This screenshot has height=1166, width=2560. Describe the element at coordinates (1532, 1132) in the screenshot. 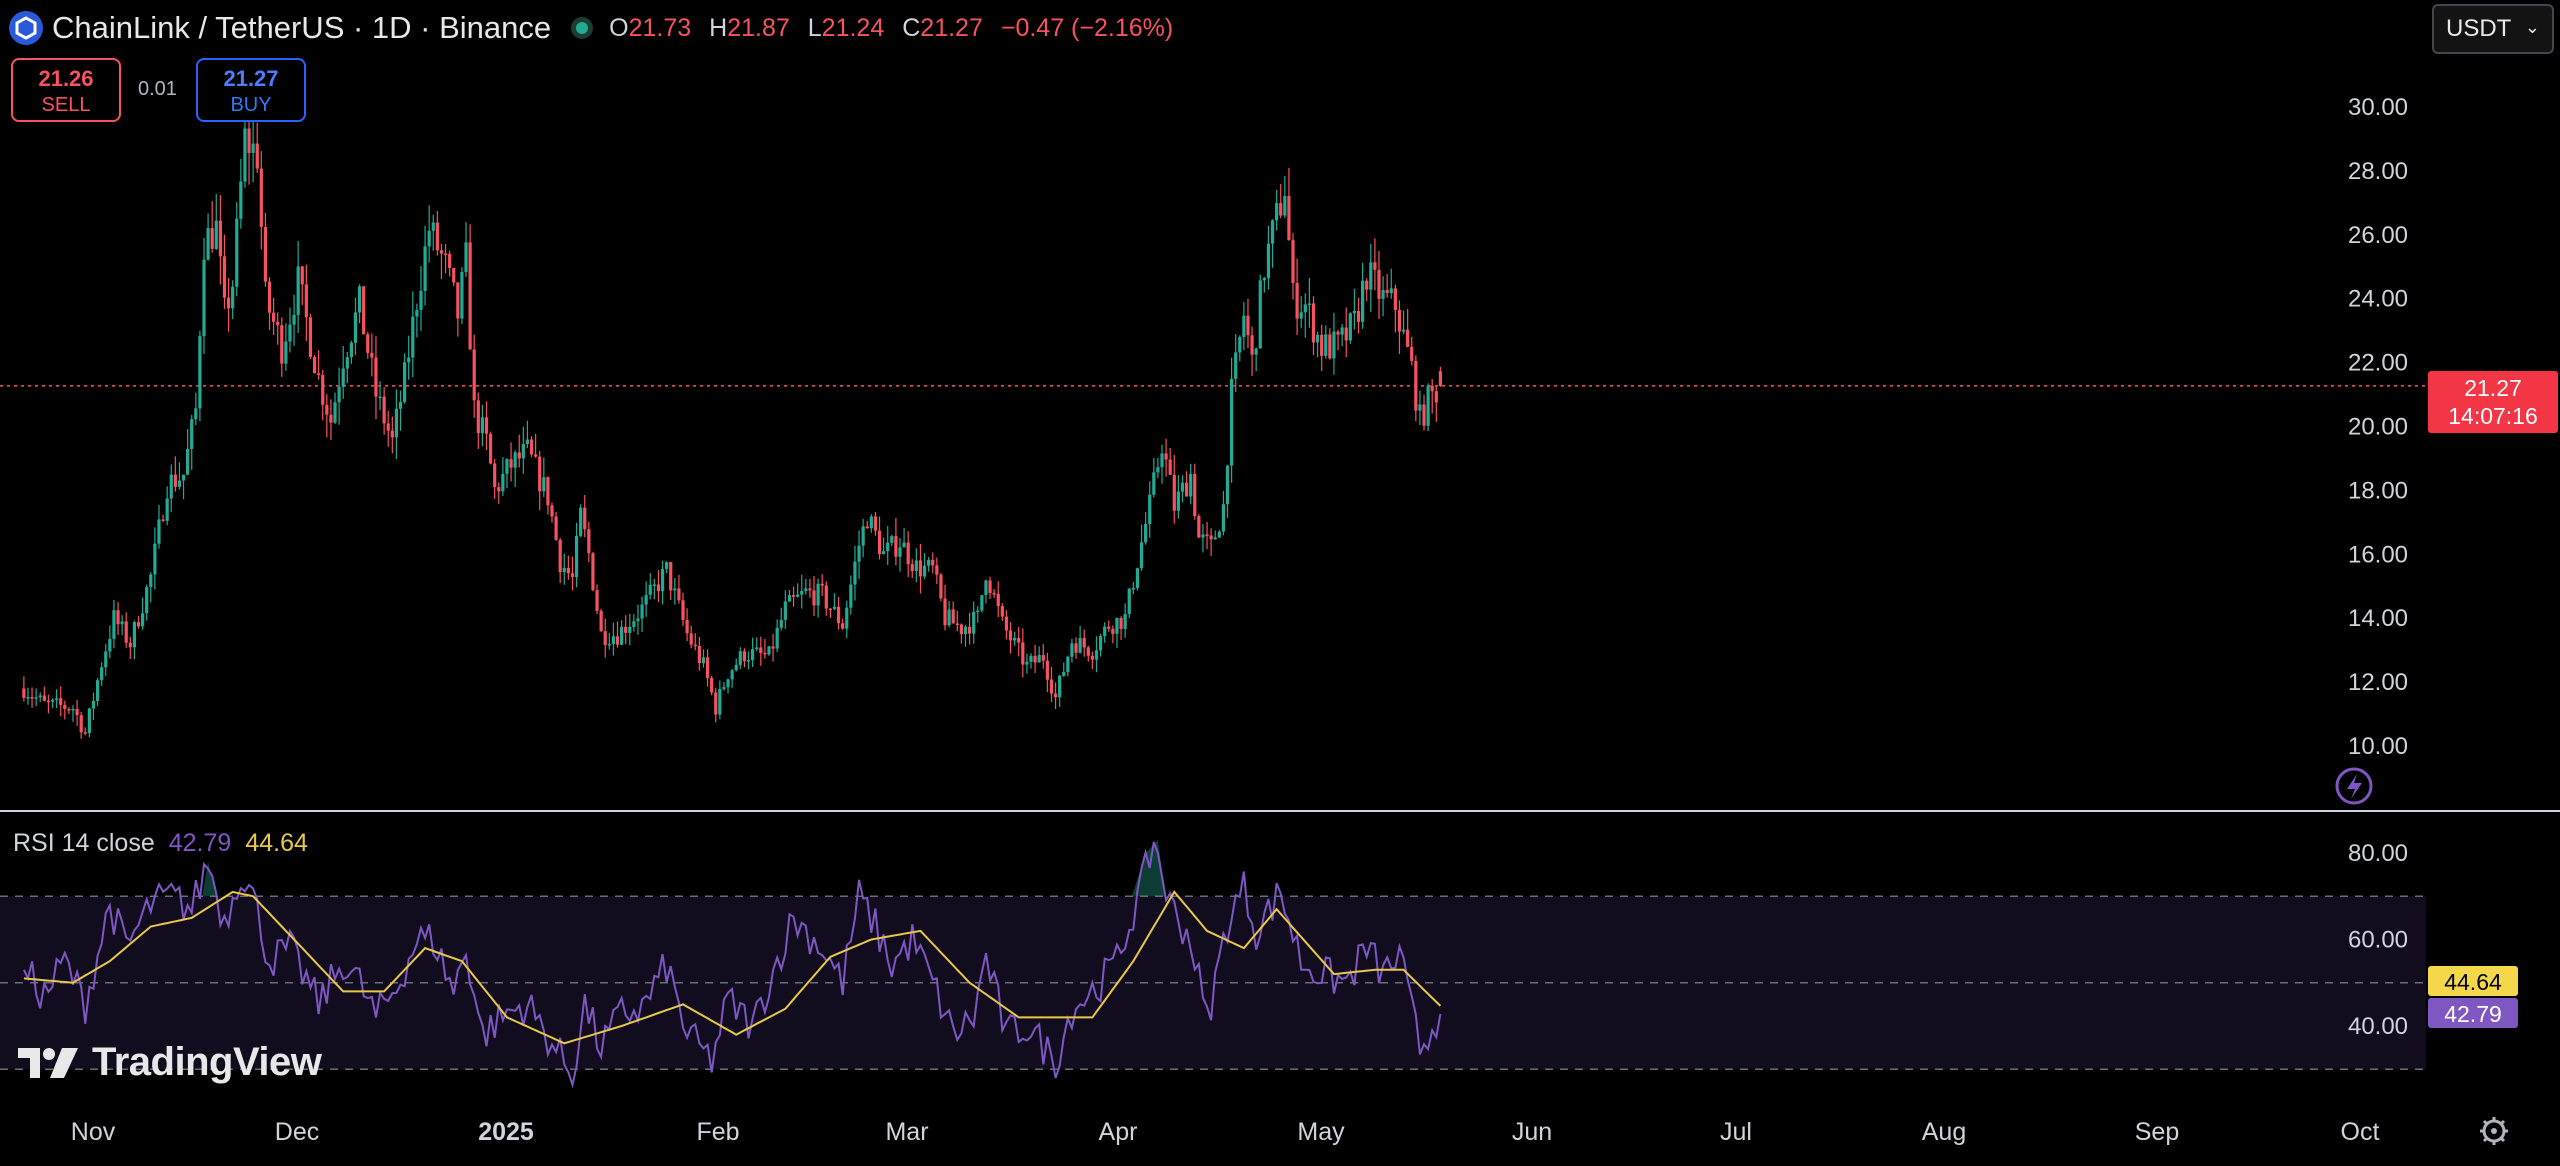

I see `time-axis-tick-label: Jun` at that location.